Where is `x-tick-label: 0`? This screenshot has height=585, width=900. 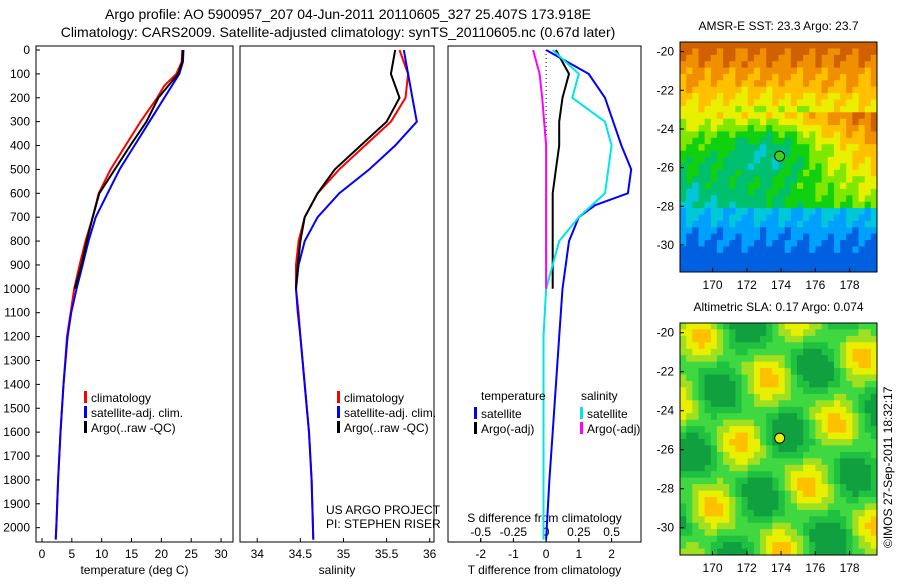 x-tick-label: 0 is located at coordinates (546, 554).